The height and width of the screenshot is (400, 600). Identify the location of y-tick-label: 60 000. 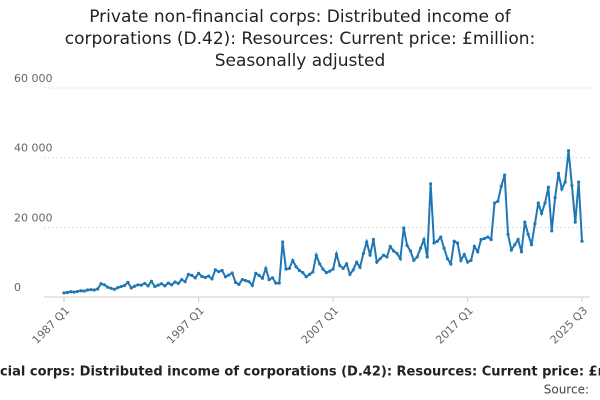
(33, 78).